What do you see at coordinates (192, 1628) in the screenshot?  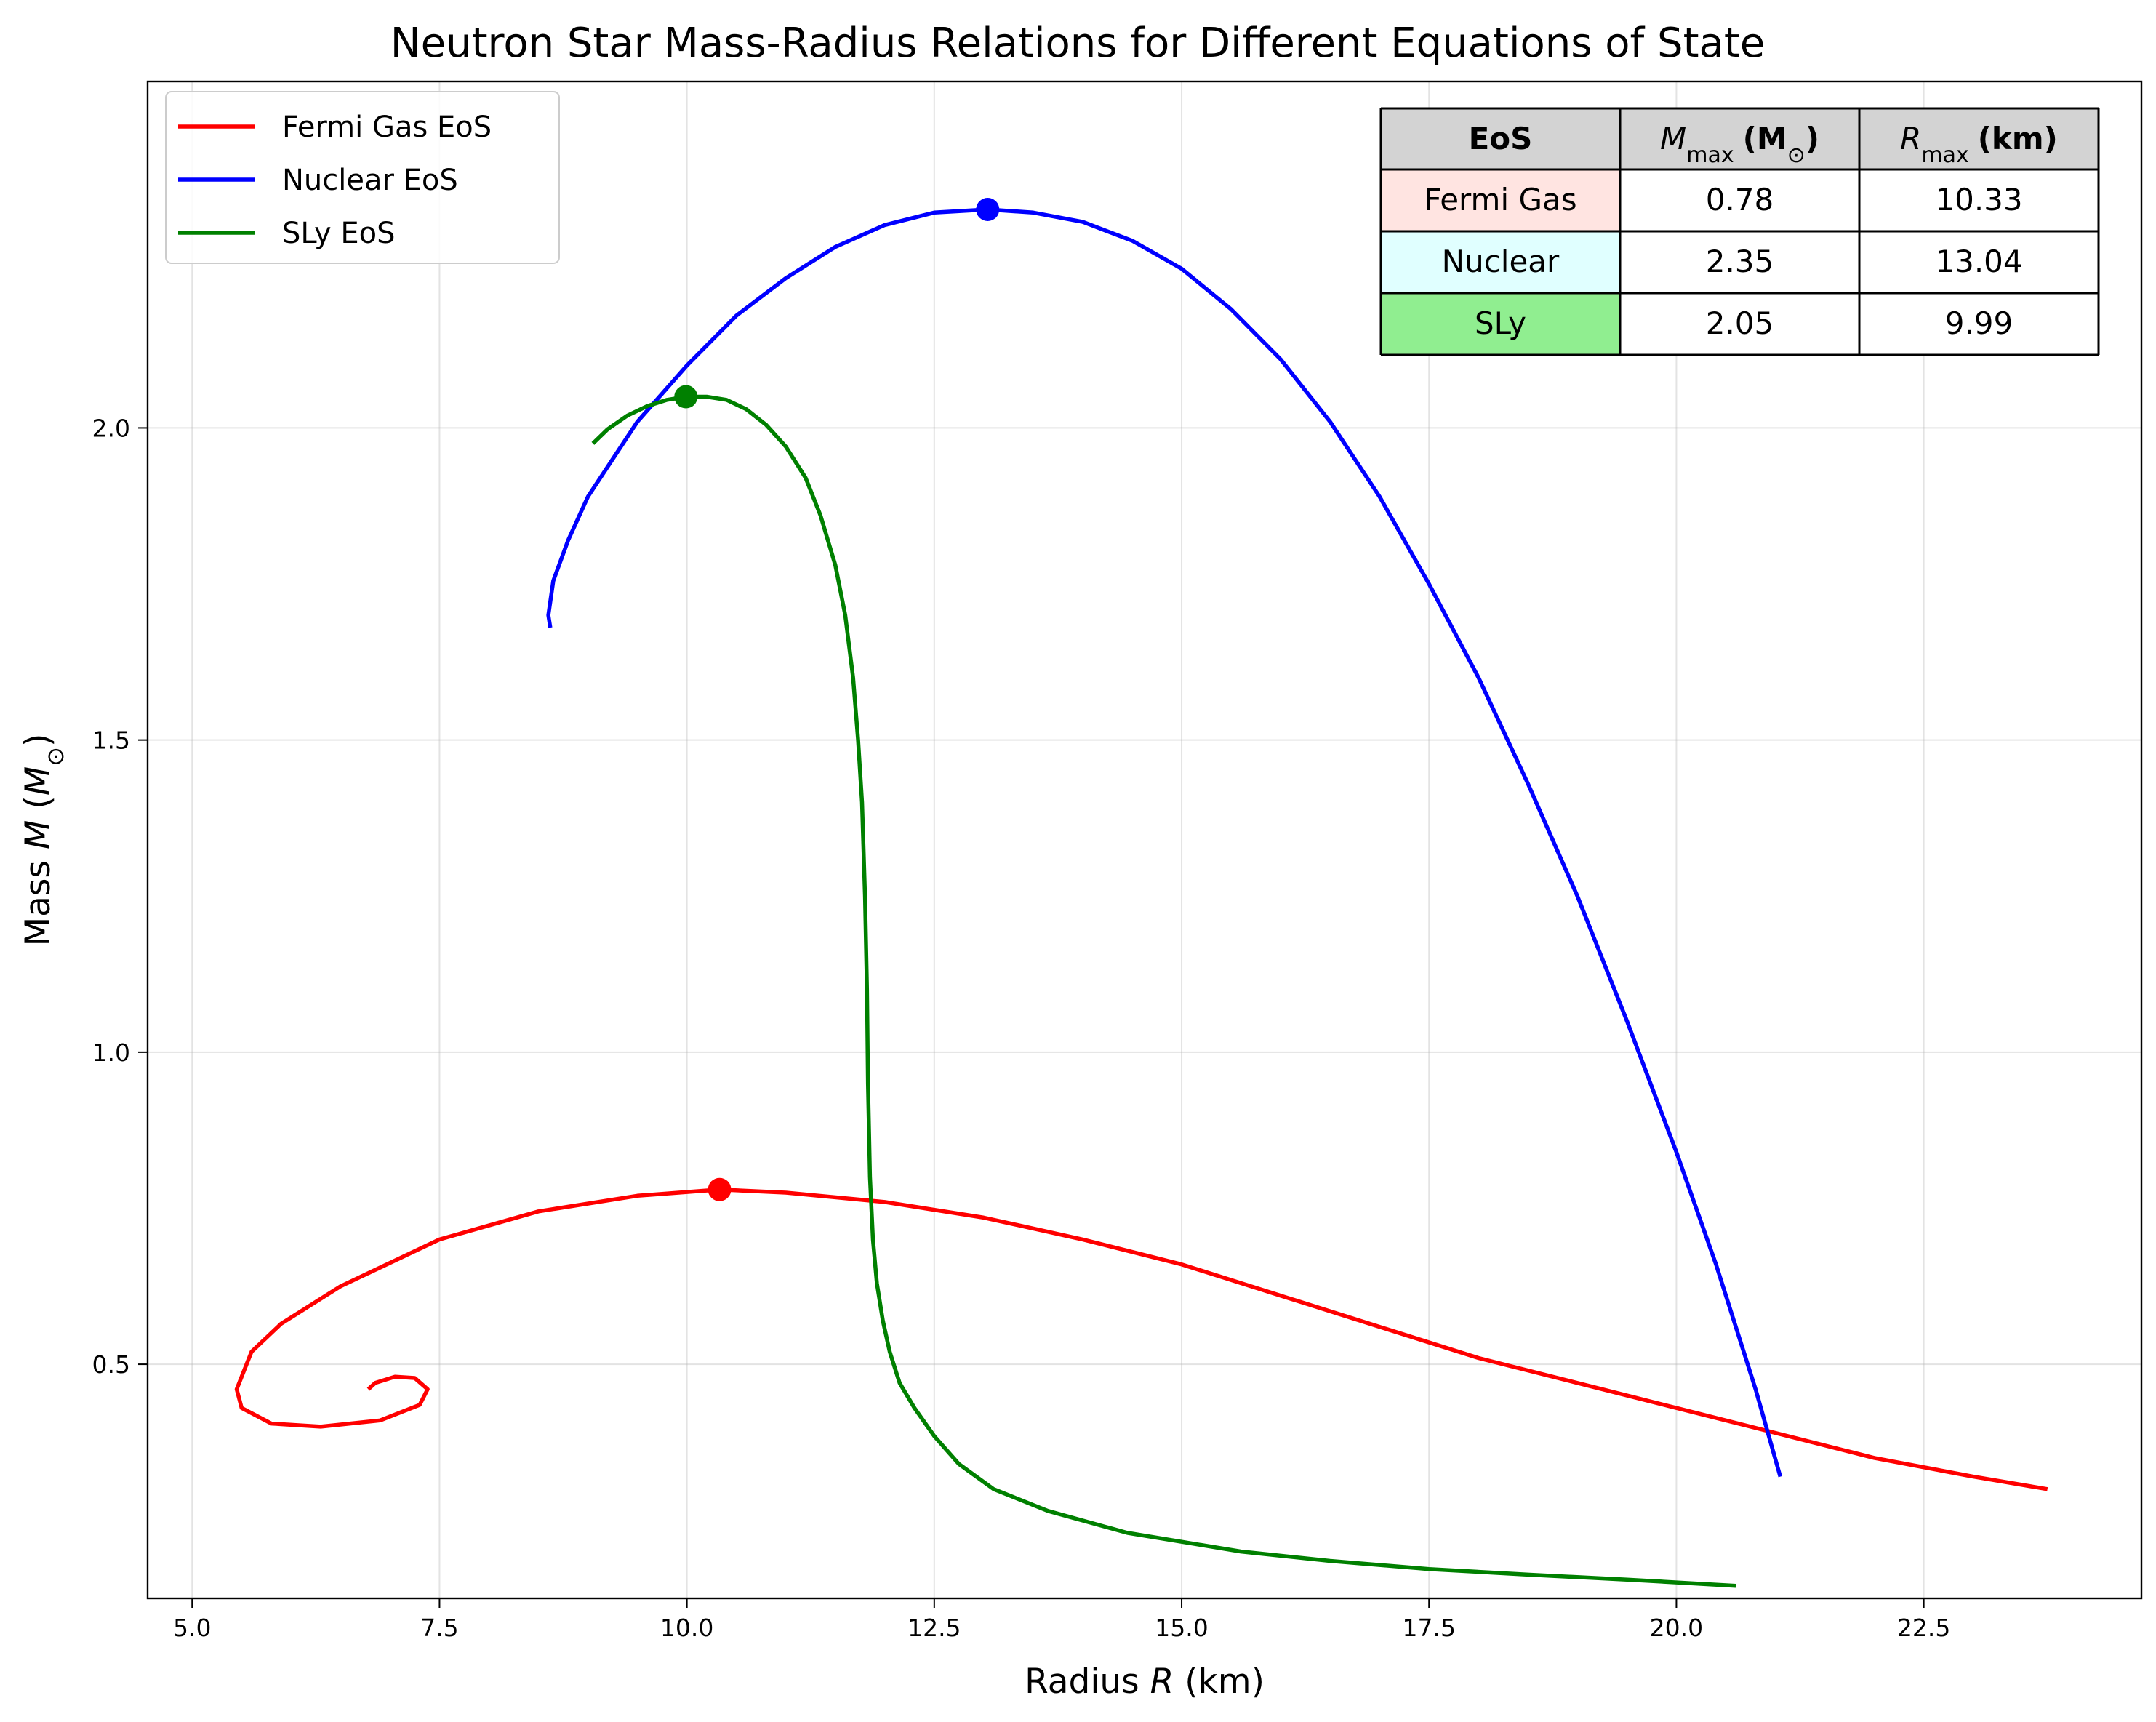 I see `x-tick-label-0: 5.0` at bounding box center [192, 1628].